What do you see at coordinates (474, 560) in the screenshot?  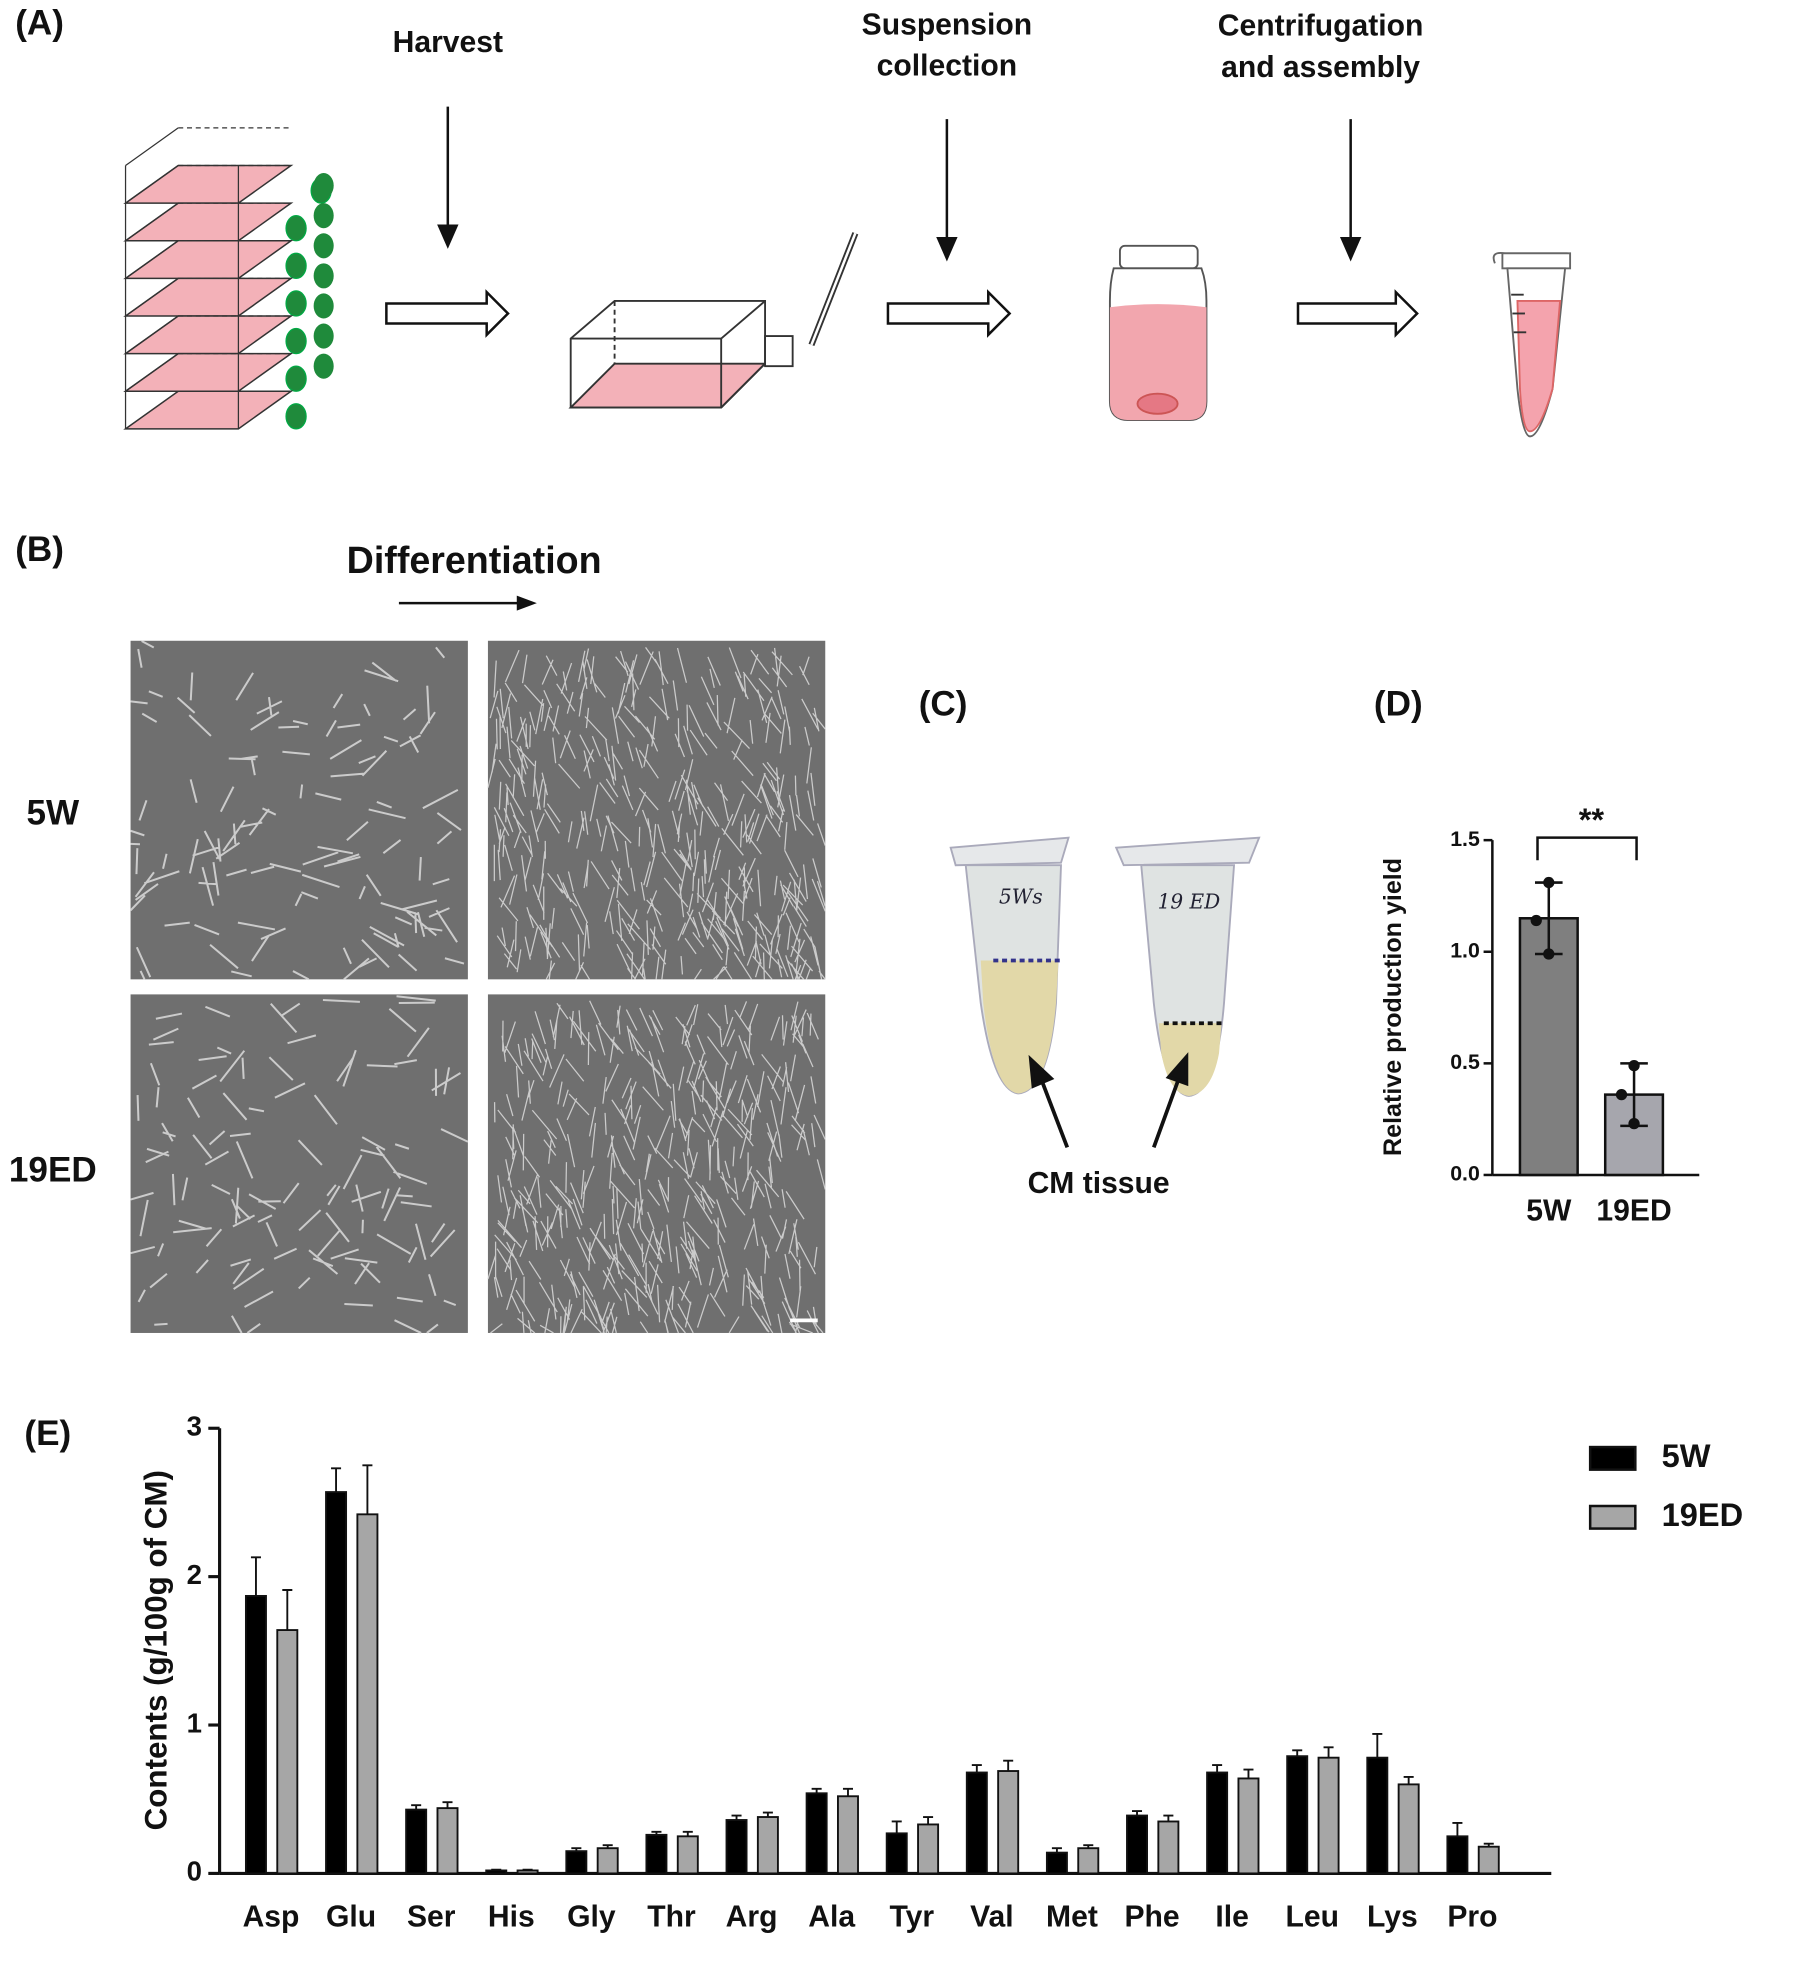 I see `differentiation-label: Differentiation` at bounding box center [474, 560].